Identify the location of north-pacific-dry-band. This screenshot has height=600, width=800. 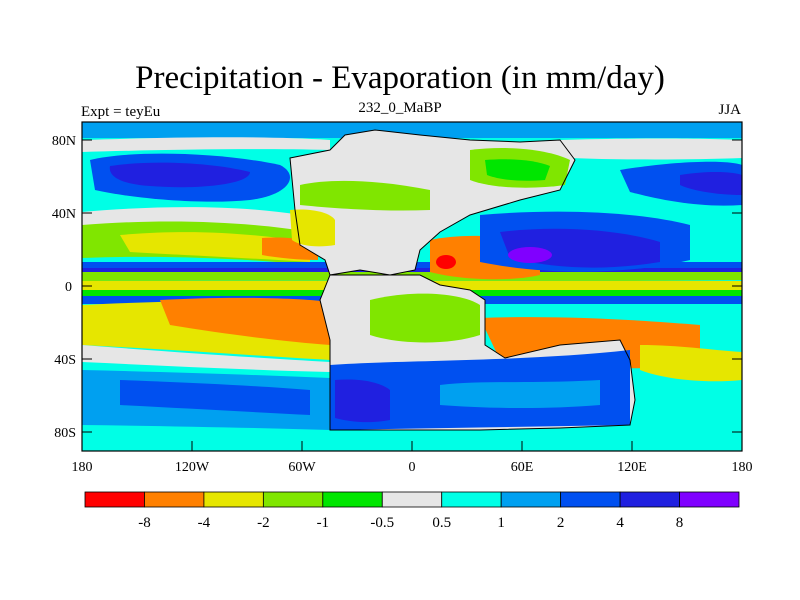
(206, 144).